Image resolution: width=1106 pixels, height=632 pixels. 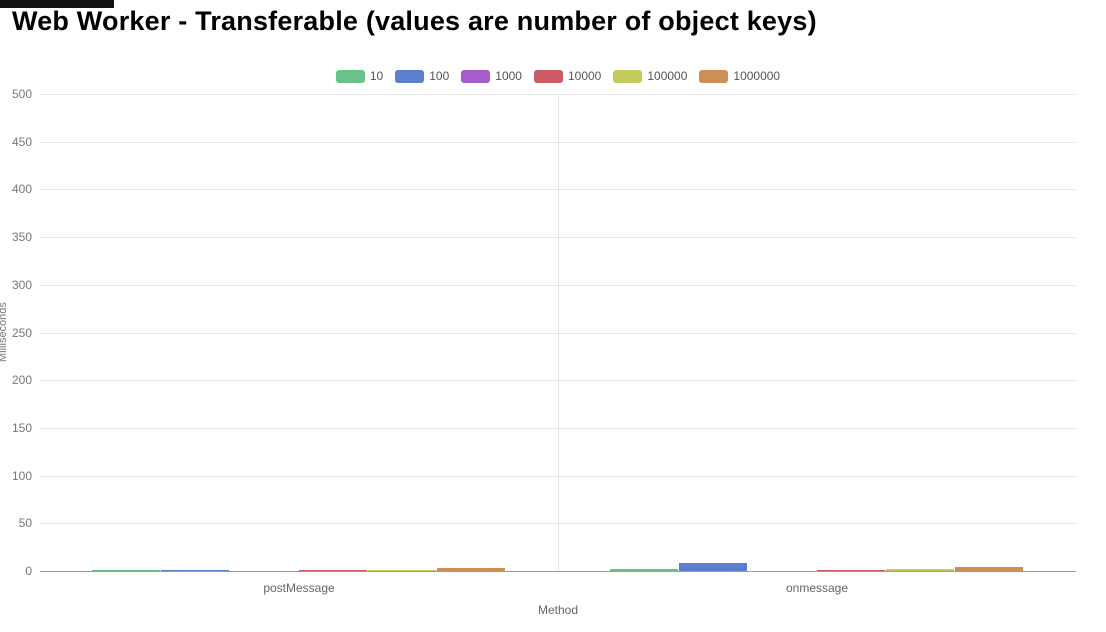 I want to click on y-tick-label: 450, so click(x=21, y=141).